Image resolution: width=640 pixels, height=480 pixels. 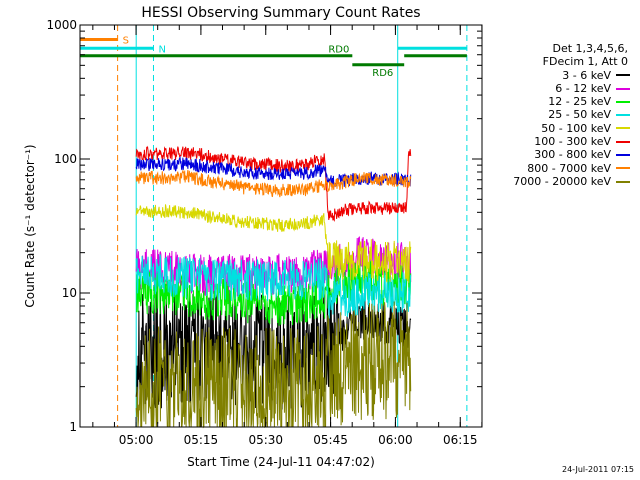 What do you see at coordinates (572, 155) in the screenshot?
I see `legend-label: 300 - 800 keV` at bounding box center [572, 155].